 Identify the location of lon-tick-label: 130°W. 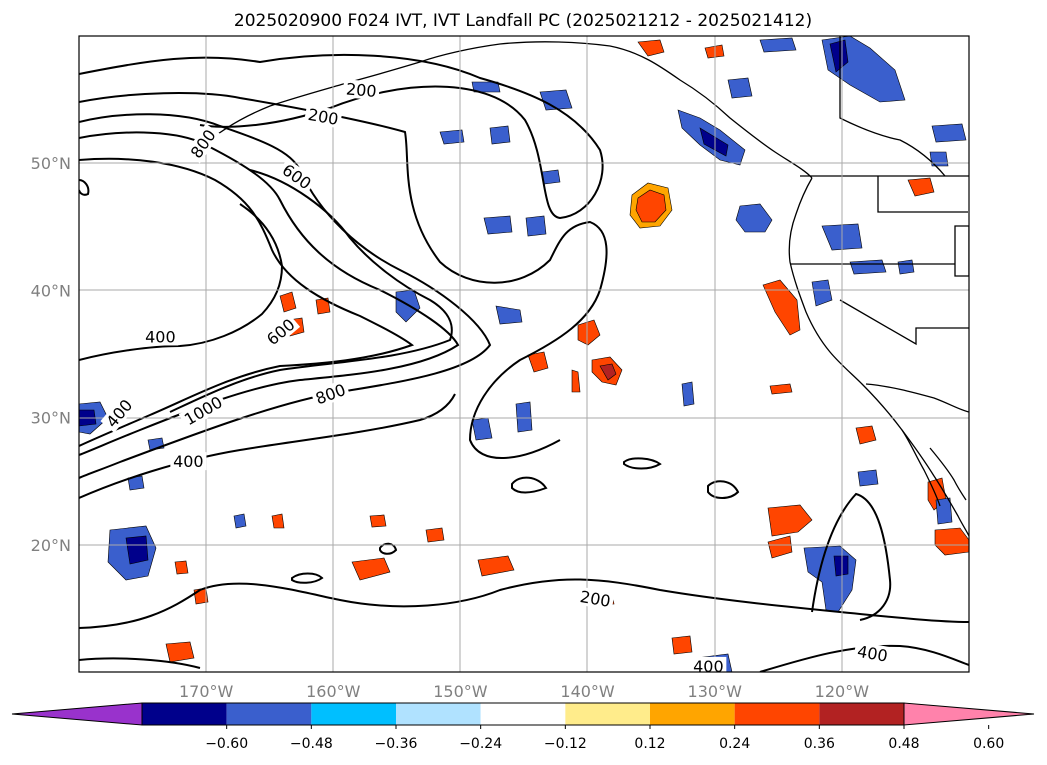
(715, 691).